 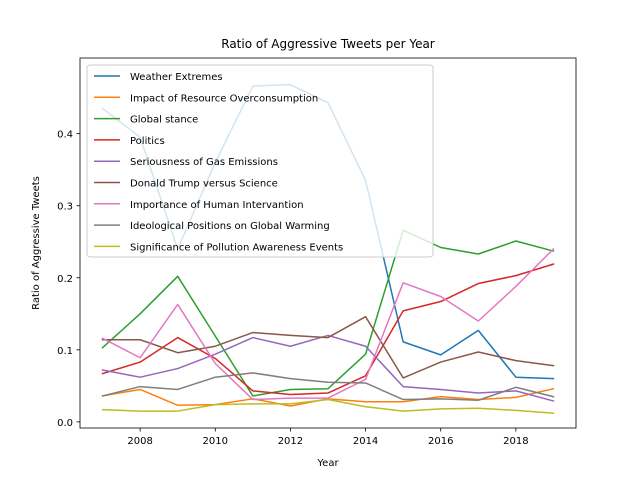 What do you see at coordinates (204, 184) in the screenshot?
I see `legend-entry-6: Donald Trump versus Science` at bounding box center [204, 184].